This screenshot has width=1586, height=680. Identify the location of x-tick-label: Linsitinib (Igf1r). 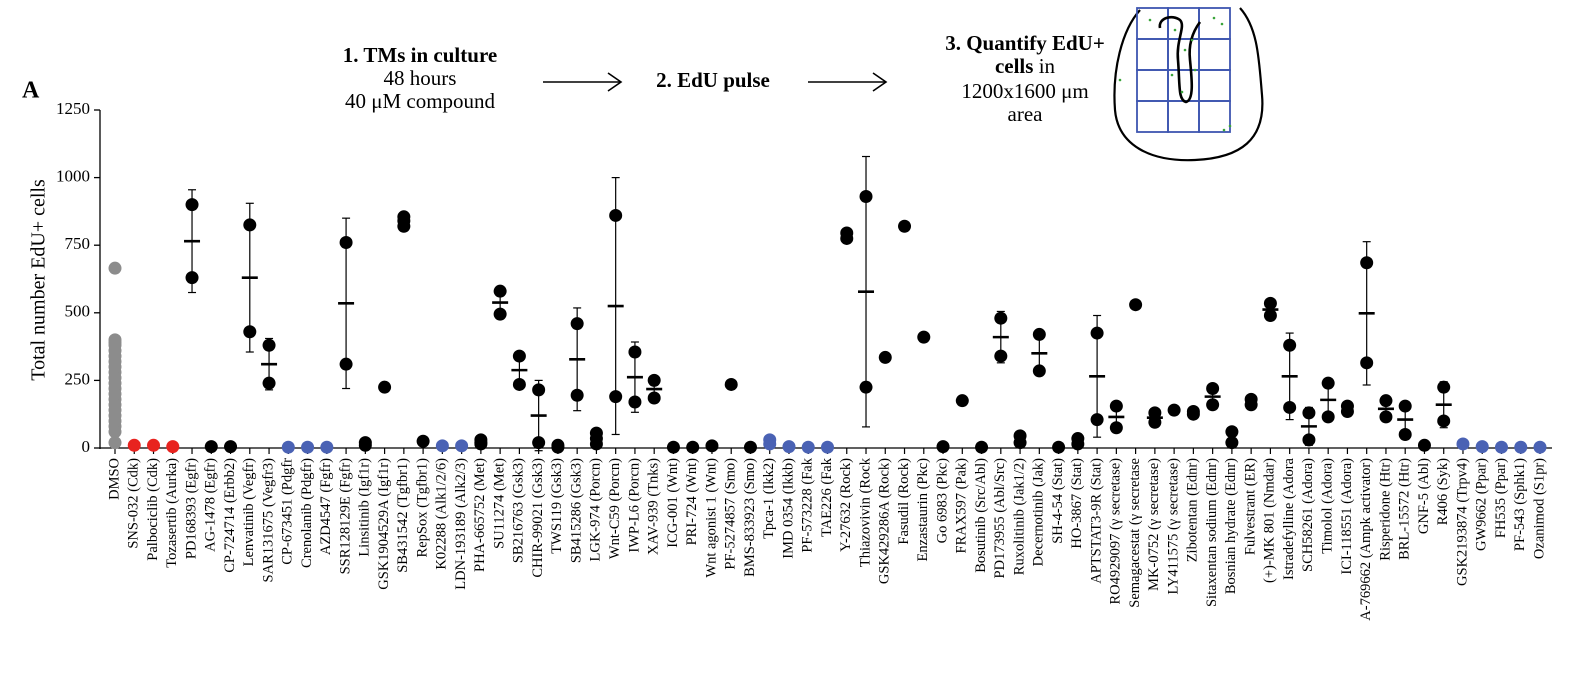
(365, 507).